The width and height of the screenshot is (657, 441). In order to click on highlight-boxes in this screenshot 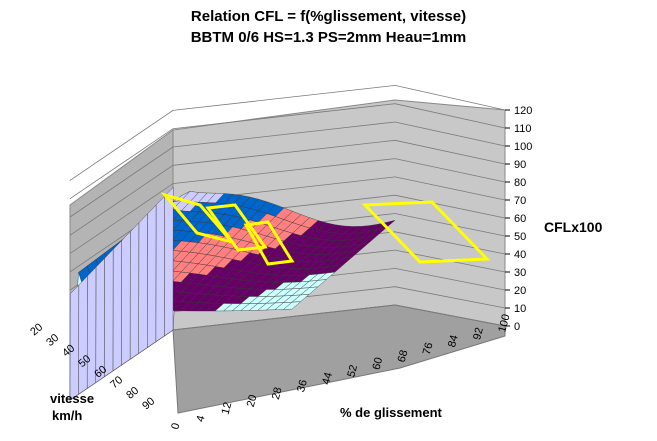, I will do `click(325, 229)`.